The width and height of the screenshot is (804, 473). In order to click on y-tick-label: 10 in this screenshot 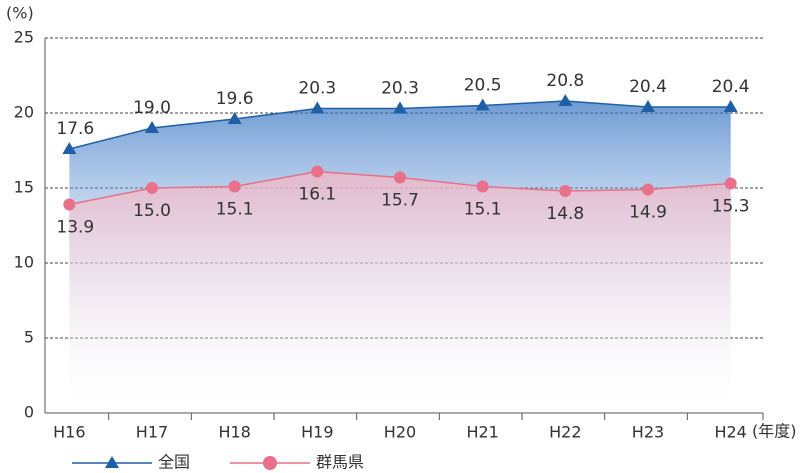, I will do `click(24, 262)`.